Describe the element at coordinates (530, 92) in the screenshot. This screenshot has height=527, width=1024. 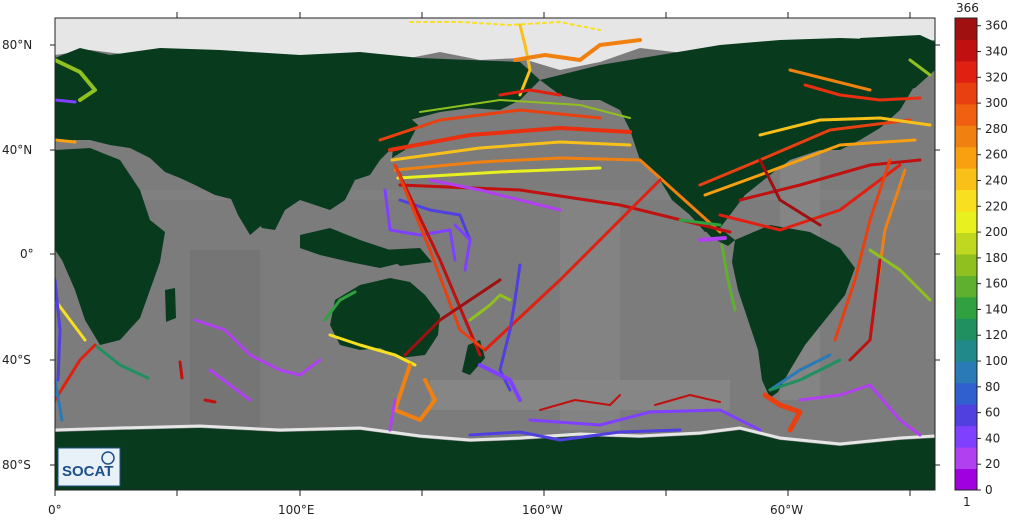
I see `track-alaska` at that location.